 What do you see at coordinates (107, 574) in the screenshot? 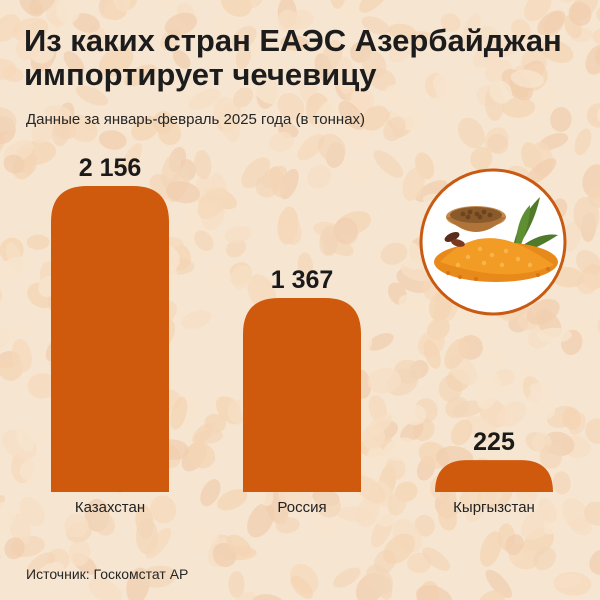
I see `source-note: Источник: Госкомстат АР` at bounding box center [107, 574].